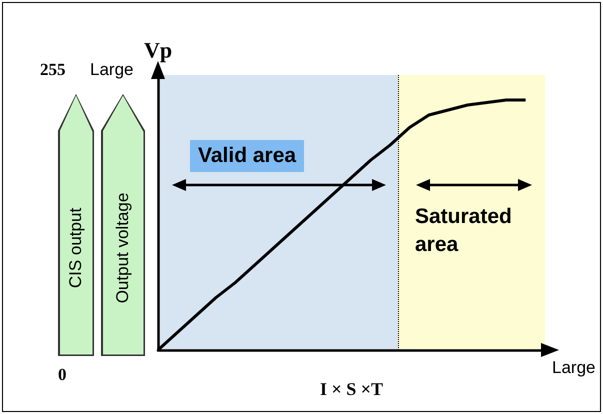 This screenshot has height=414, width=603. Describe the element at coordinates (62, 375) in the screenshot. I see `text: 0` at that location.